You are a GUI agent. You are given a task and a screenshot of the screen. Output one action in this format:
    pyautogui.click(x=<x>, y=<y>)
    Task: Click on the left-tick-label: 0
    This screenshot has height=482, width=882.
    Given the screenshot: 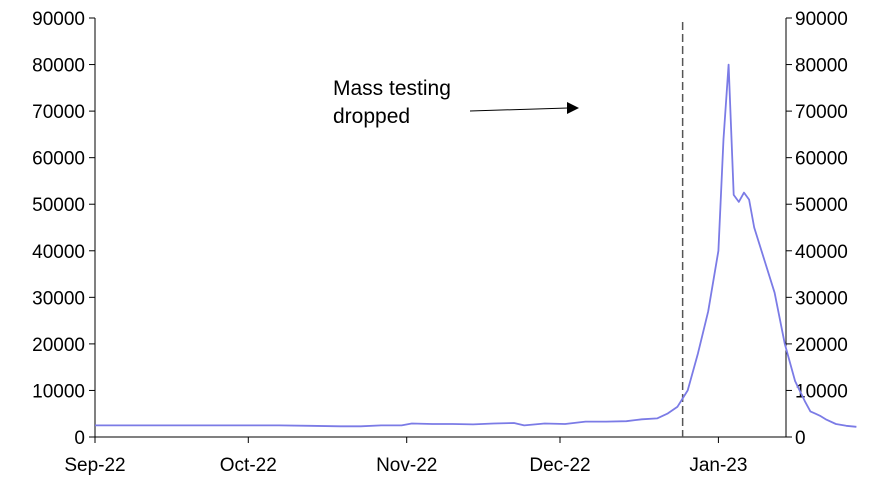 What is the action you would take?
    pyautogui.click(x=79, y=438)
    